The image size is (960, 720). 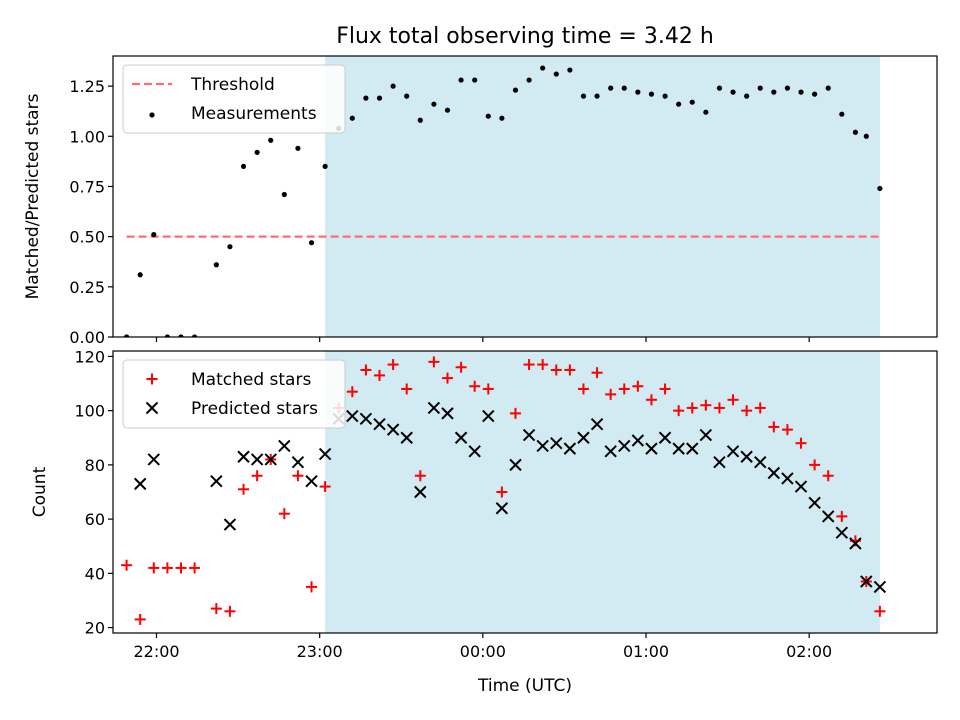 What do you see at coordinates (524, 686) in the screenshot?
I see `x-axis-label: Time (UTC)` at bounding box center [524, 686].